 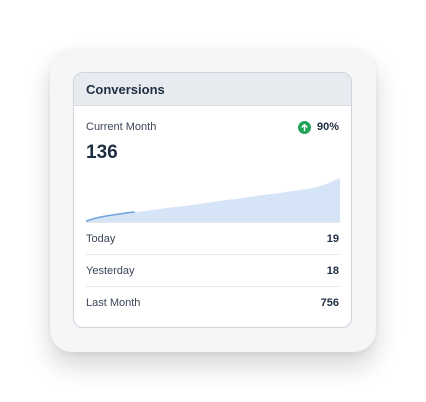 I want to click on stat-row-yesterday: Yesterday 18, so click(x=212, y=271).